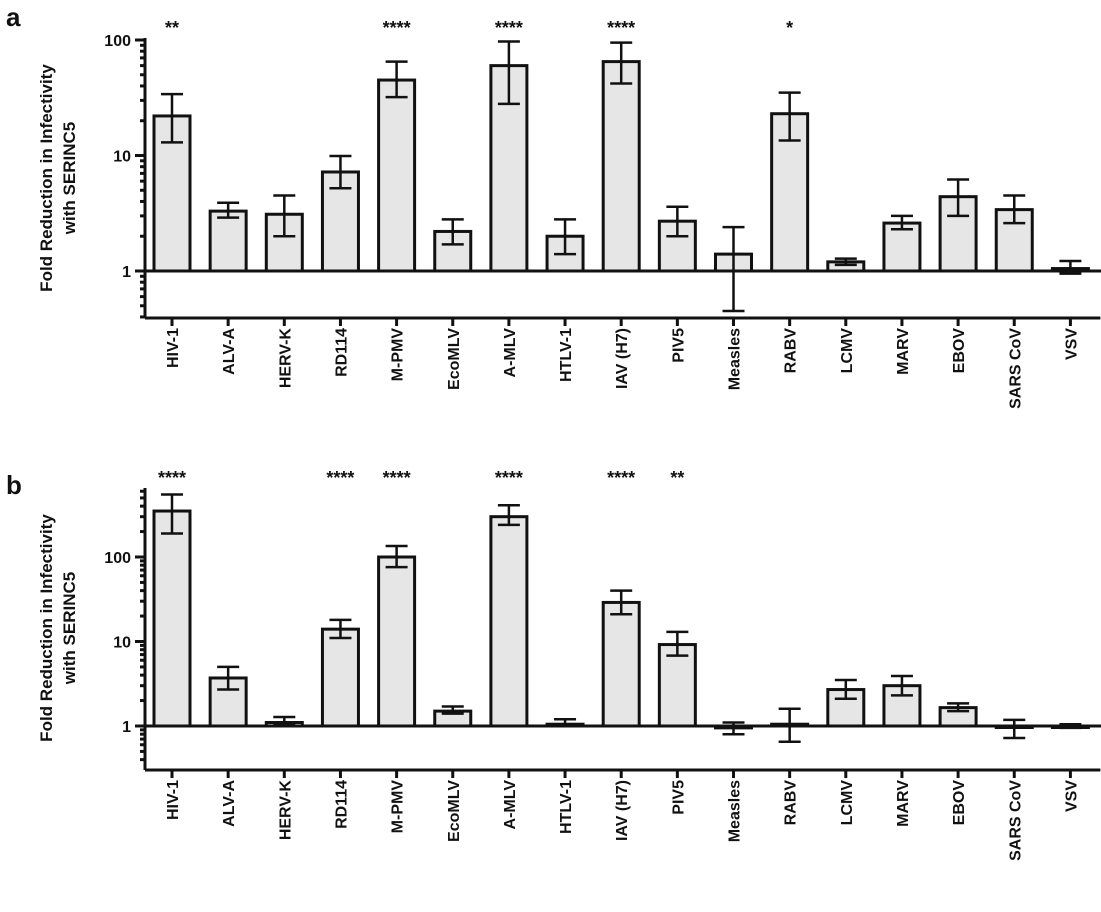 The width and height of the screenshot is (1101, 912). I want to click on significance-label: *, so click(789, 28).